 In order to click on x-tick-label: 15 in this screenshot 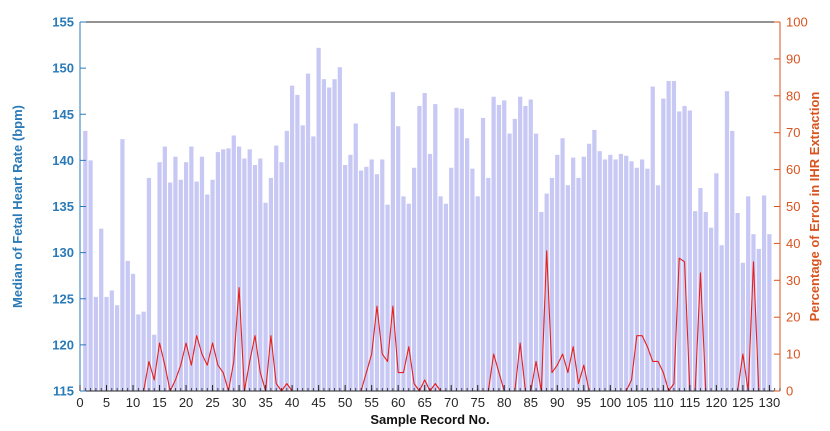, I will do `click(159, 402)`.